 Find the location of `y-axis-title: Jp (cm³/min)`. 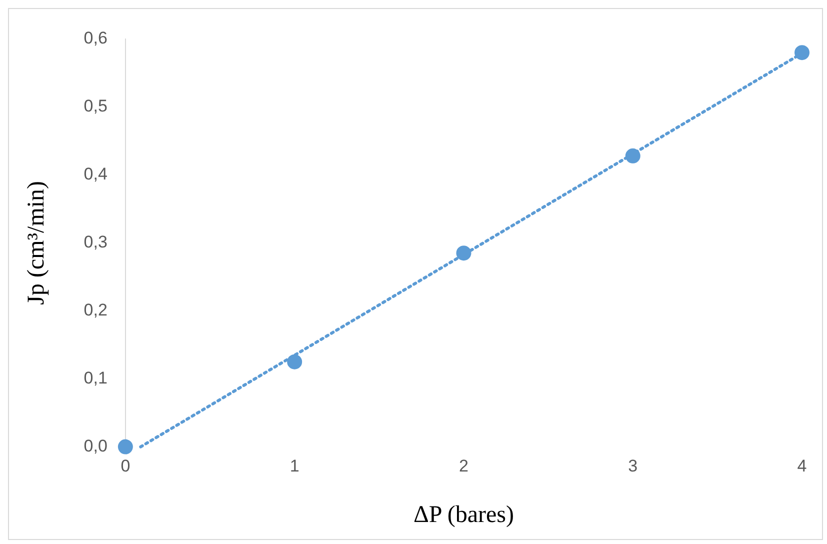

y-axis-title: Jp (cm³/min) is located at coordinates (37, 242).